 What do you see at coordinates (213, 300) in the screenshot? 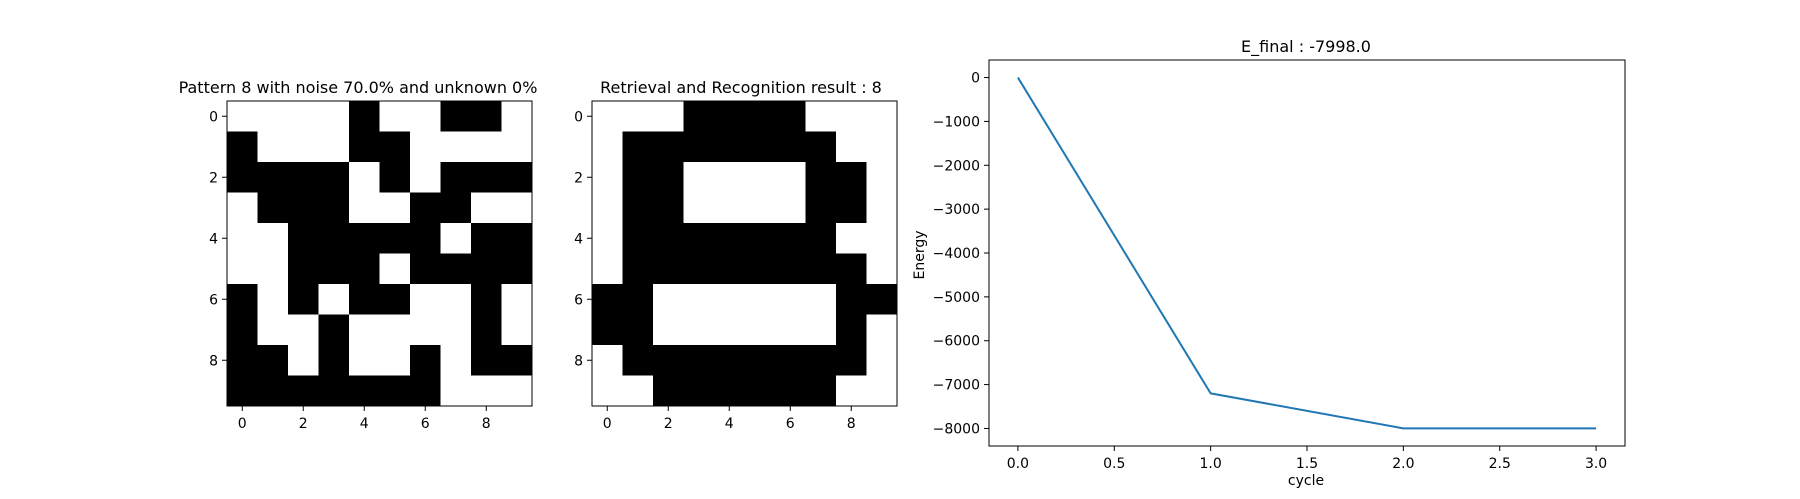
I see `noisy-ytick-label: 6` at bounding box center [213, 300].